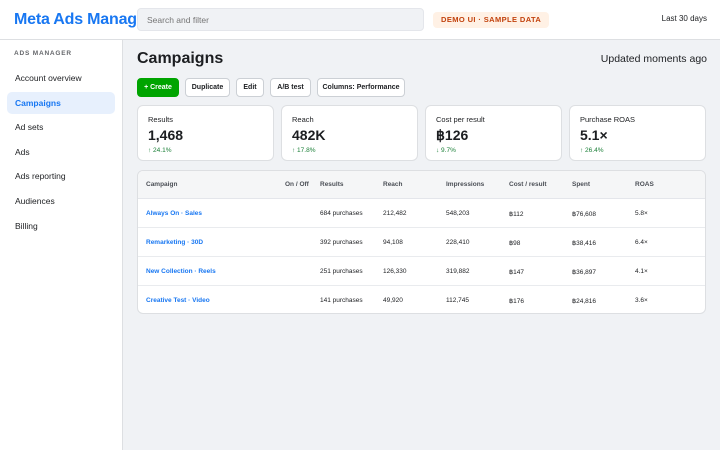 The height and width of the screenshot is (450, 720). Describe the element at coordinates (584, 272) in the screenshot. I see `spent-cell: ฿36,897` at that location.